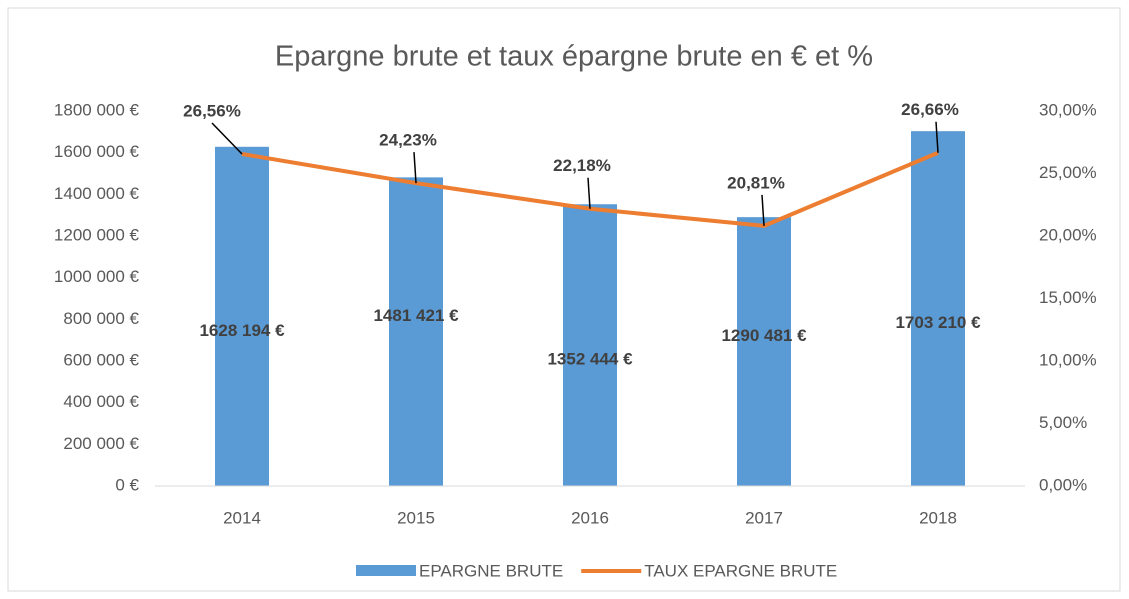 The width and height of the screenshot is (1129, 599). Describe the element at coordinates (1068, 109) in the screenshot. I see `y2-tick-label: 30,00%` at that location.